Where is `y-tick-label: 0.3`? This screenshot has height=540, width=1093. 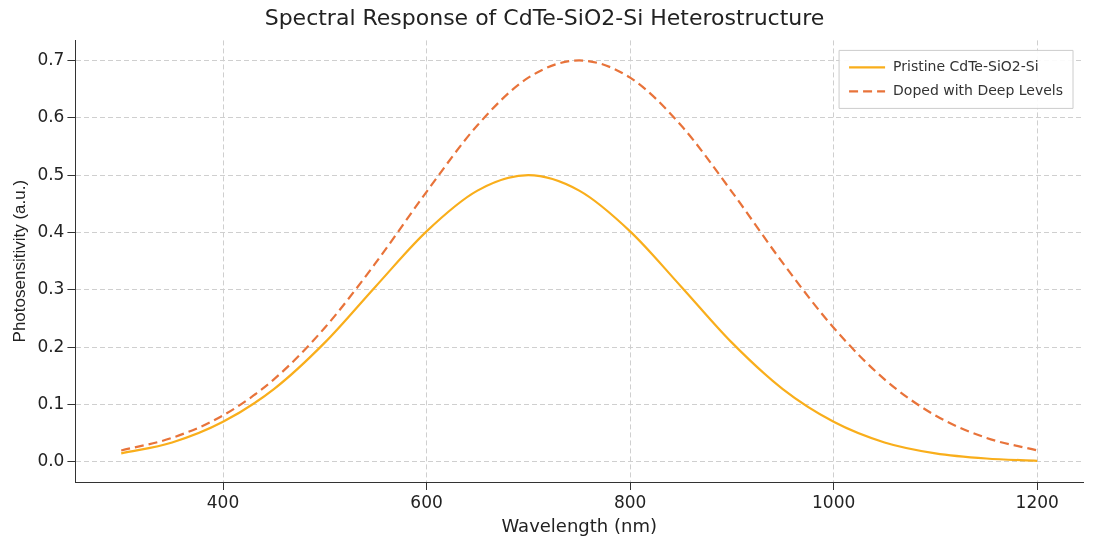
y-tick-label: 0.3 is located at coordinates (51, 288).